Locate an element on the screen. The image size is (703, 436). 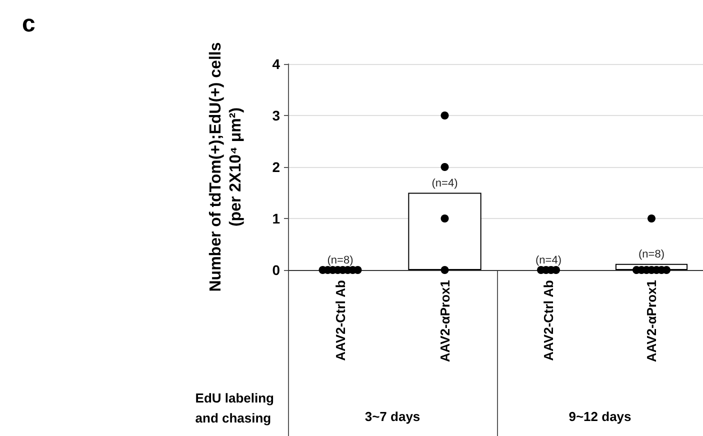
y-axis-title: Number of tdTom(+);EdU(+) cells (per 2X10⁴ μm²) is located at coordinates (226, 167).